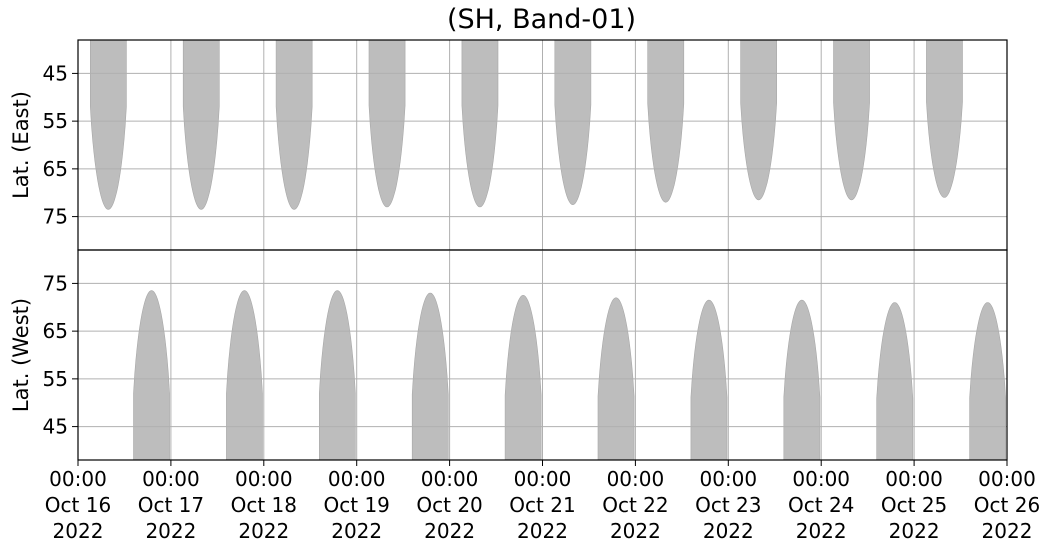 The height and width of the screenshot is (556, 1053). I want to click on x-tick-label: 00:00 Oct 20 2022, so click(449, 505).